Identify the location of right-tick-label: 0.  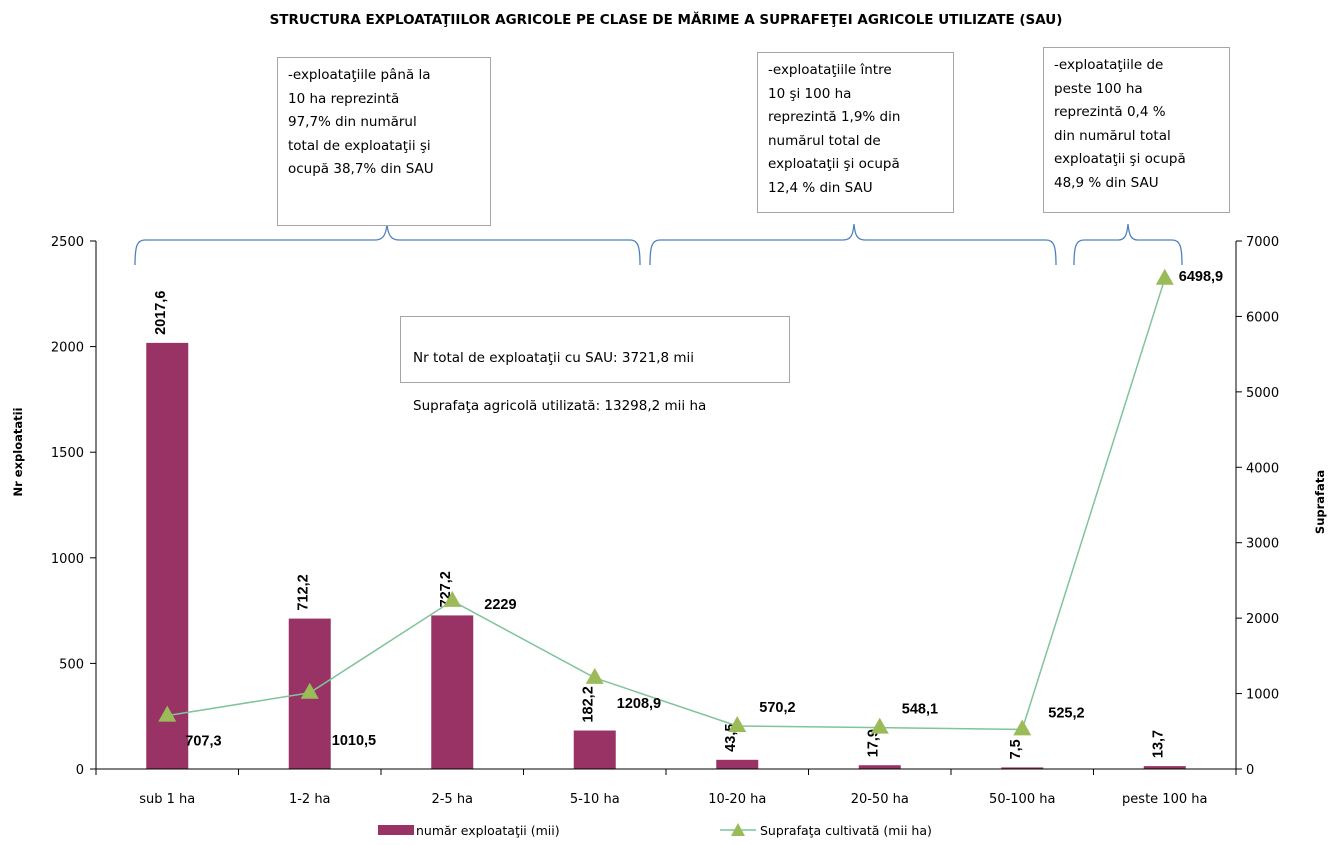
(1250, 770).